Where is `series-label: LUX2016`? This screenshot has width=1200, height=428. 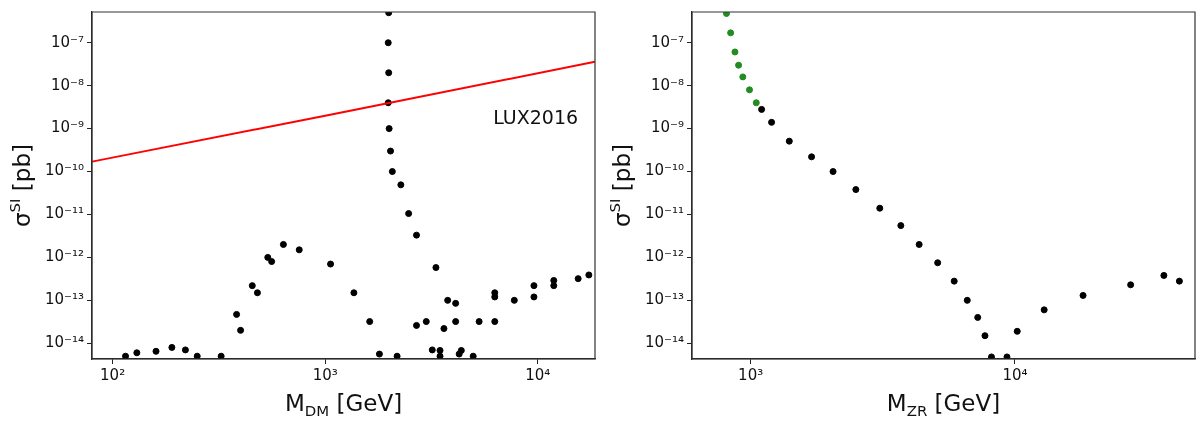 series-label: LUX2016 is located at coordinates (536, 116).